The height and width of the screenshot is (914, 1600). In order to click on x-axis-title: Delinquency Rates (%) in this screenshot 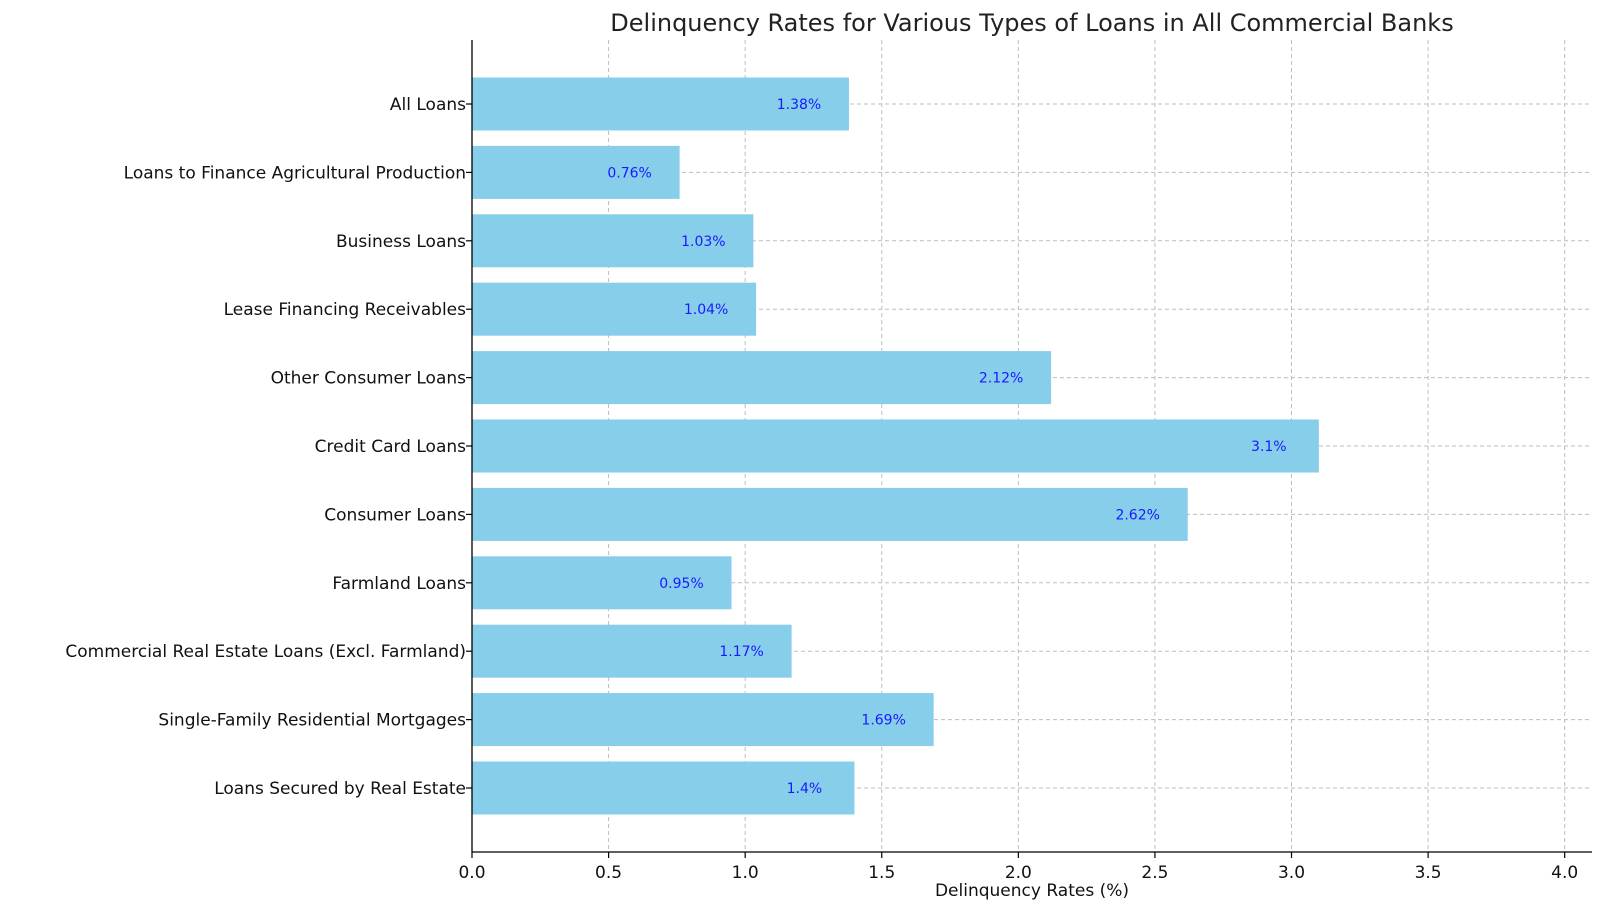, I will do `click(1032, 891)`.